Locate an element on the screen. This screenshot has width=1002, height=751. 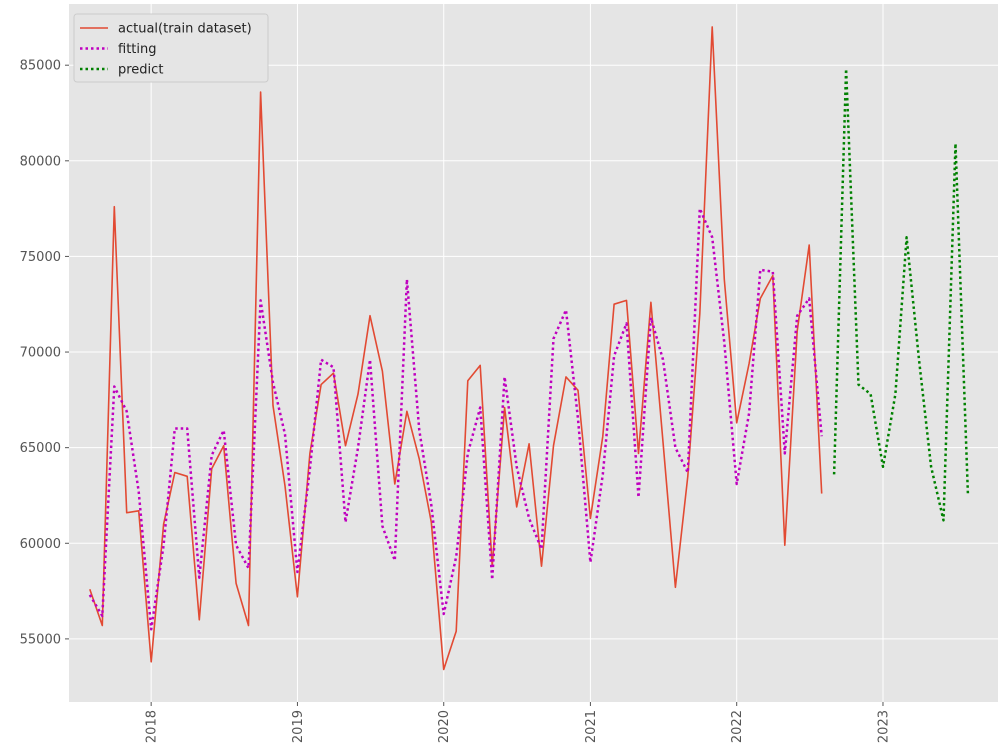
x-tick-label: 2020 is located at coordinates (444, 726).